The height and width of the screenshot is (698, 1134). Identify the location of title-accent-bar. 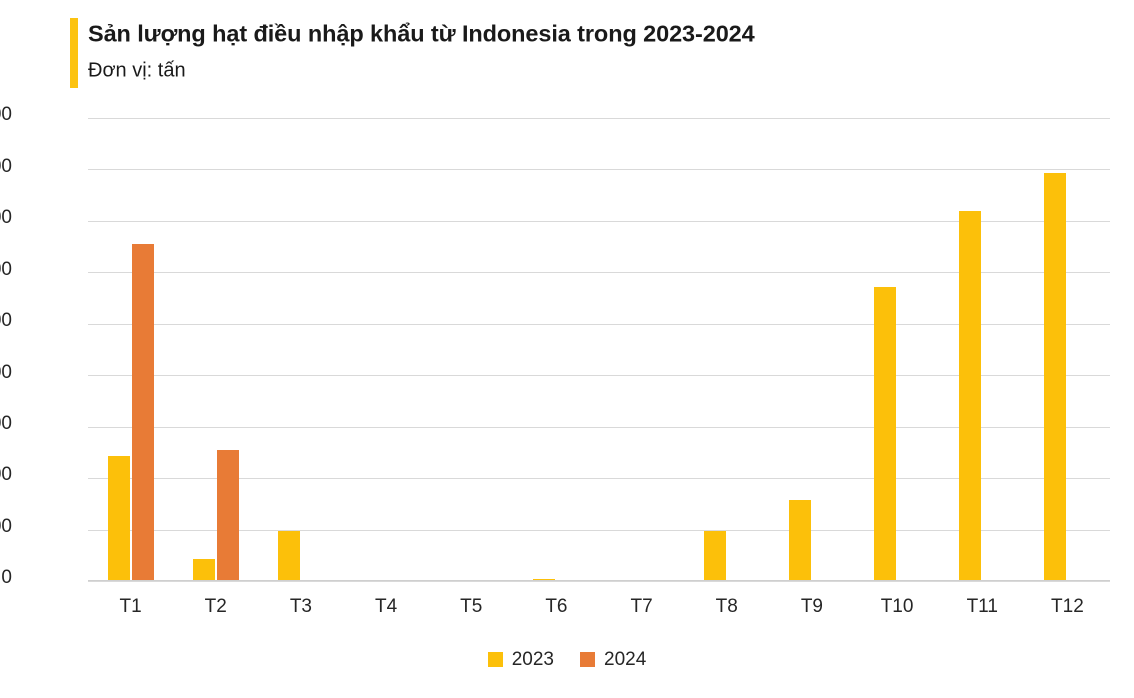
(74, 53).